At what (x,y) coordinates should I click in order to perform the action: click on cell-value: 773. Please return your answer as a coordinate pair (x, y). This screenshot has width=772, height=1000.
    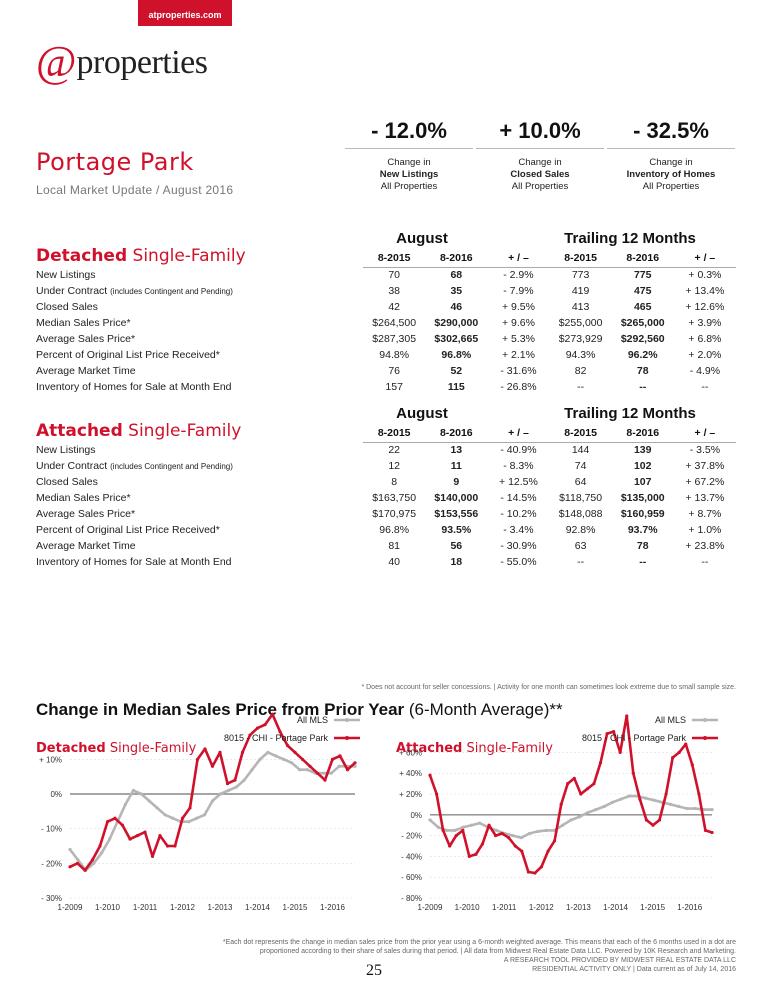
    Looking at the image, I should click on (580, 275).